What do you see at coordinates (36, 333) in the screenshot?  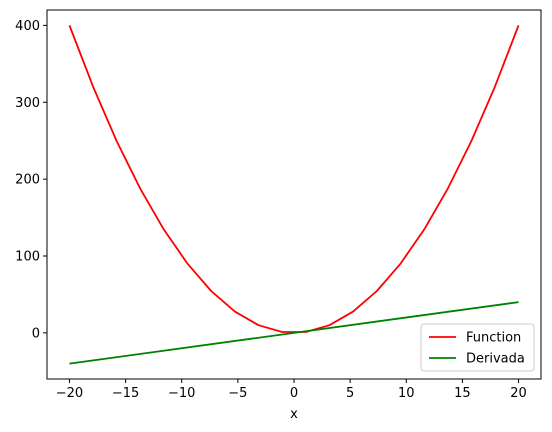 I see `y-tick-label: 0` at bounding box center [36, 333].